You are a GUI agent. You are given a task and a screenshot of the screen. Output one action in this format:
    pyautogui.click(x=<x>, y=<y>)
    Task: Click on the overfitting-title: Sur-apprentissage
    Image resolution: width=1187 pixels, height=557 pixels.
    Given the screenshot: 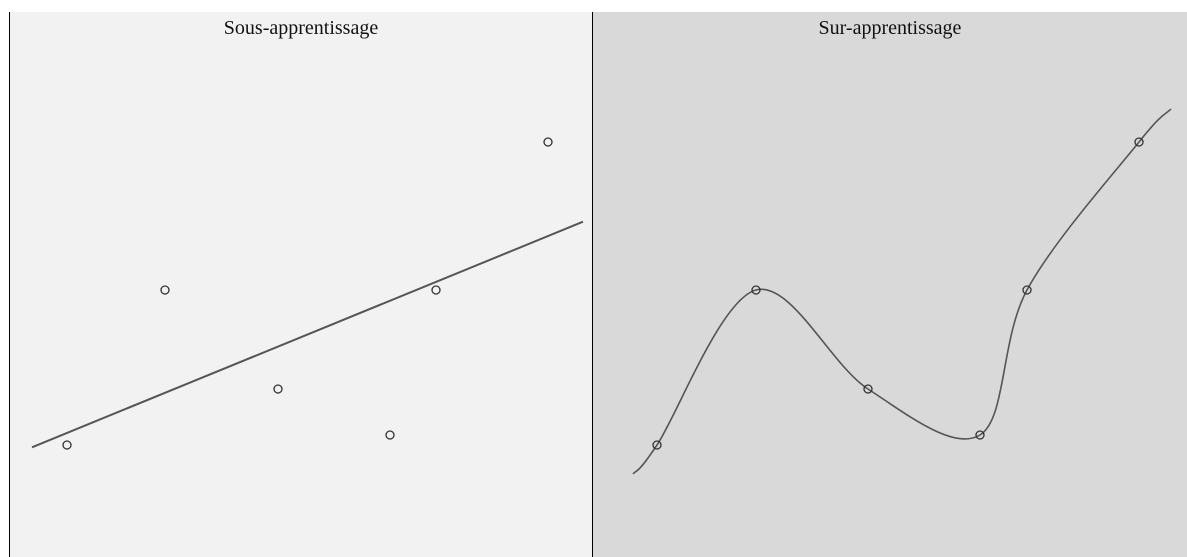 What is the action you would take?
    pyautogui.click(x=890, y=28)
    